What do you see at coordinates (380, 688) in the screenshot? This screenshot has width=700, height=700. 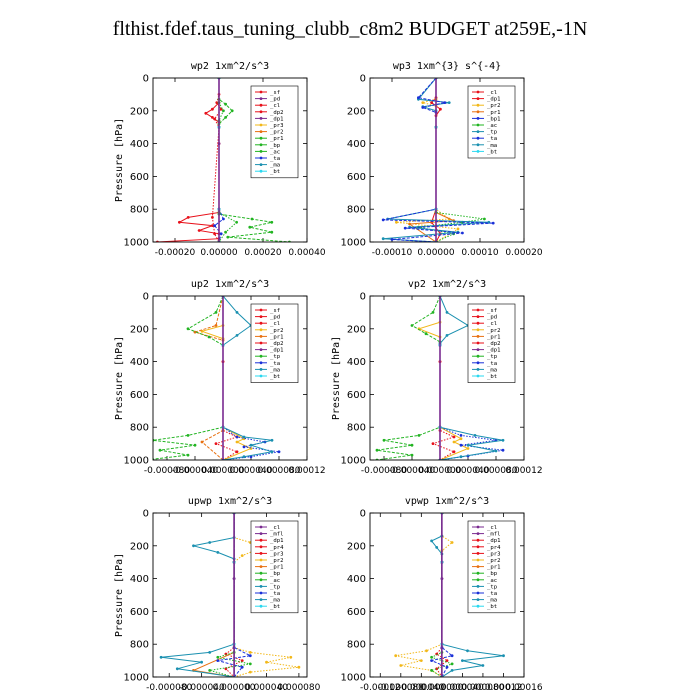 I see `x-tick-label: -0.00012` at bounding box center [380, 688].